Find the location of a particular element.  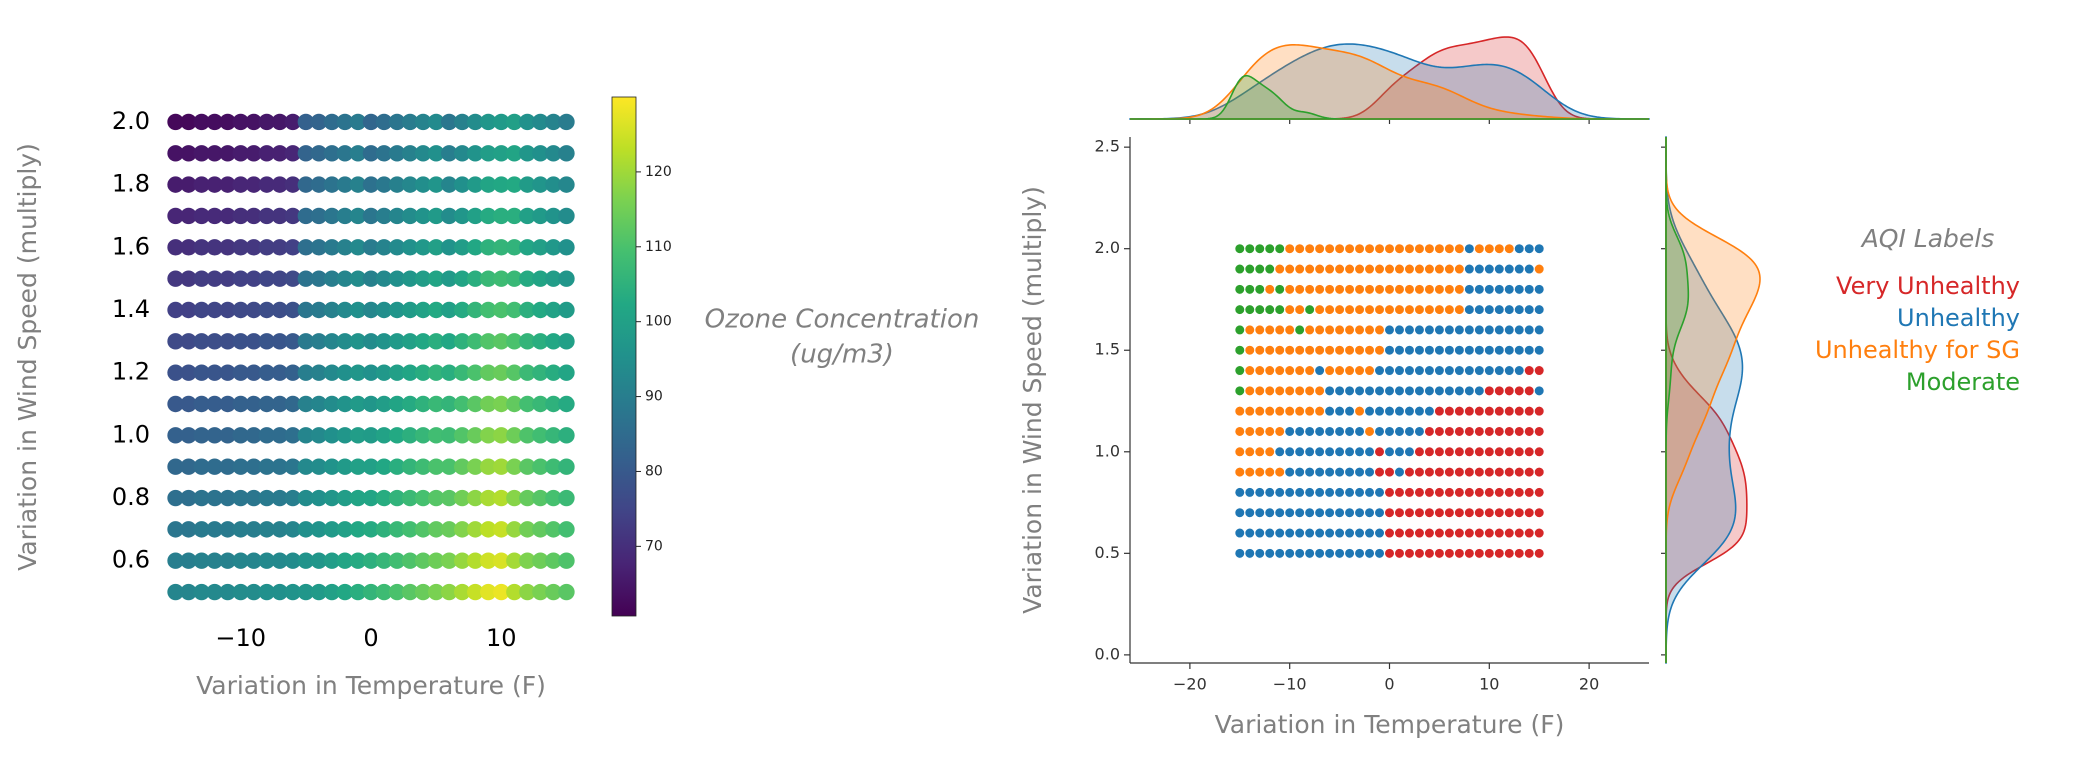

y-tick-label: 0.8 is located at coordinates (131, 497).